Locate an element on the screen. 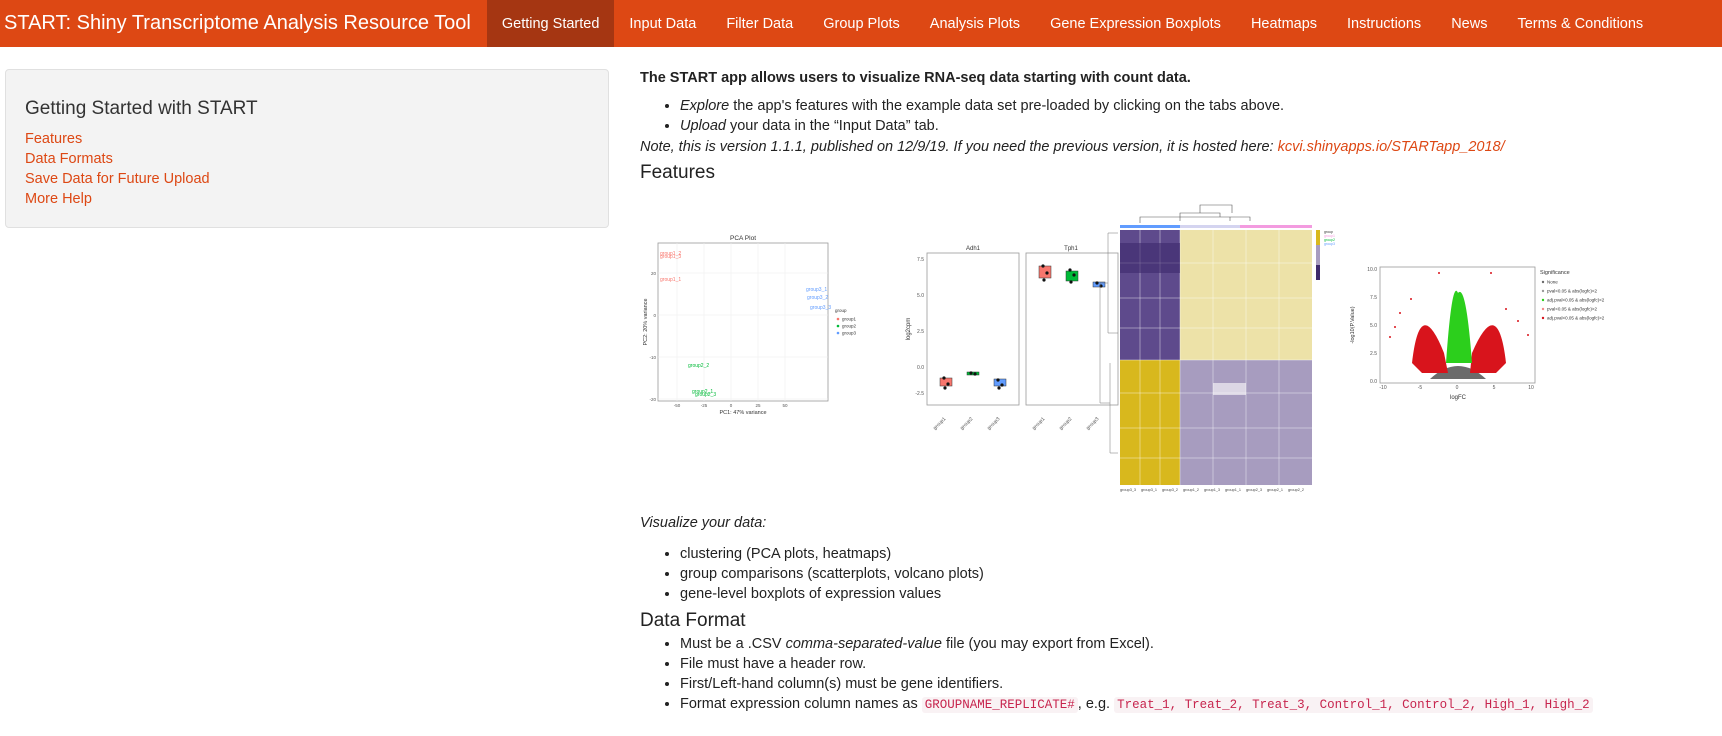 Image resolution: width=1722 pixels, height=736 pixels. heatmap-legend-title: group is located at coordinates (1328, 232).